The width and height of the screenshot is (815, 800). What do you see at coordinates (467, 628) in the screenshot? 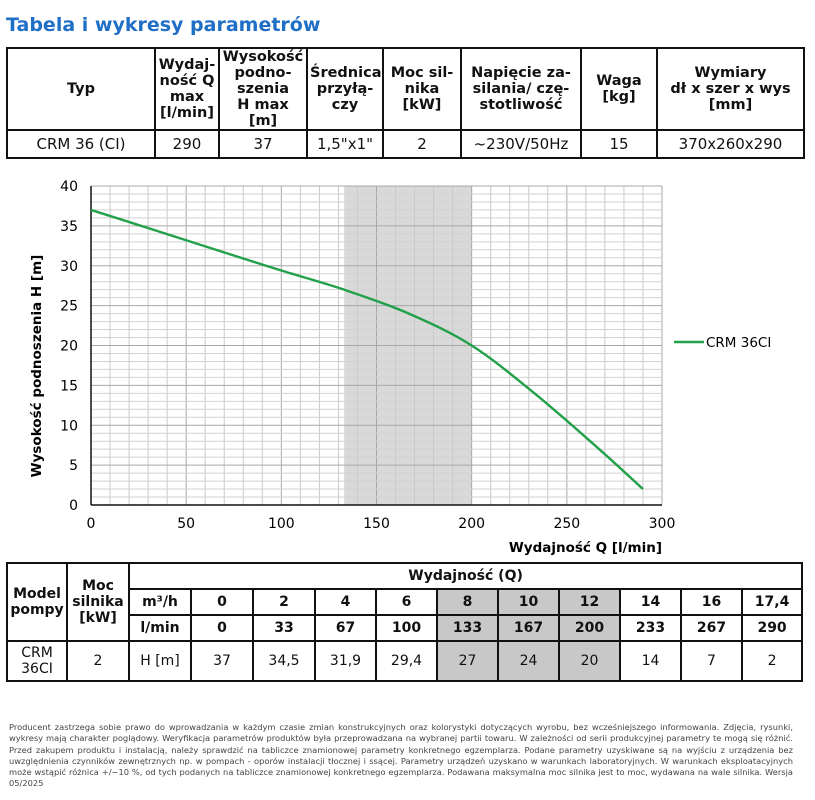
I see `lmin-cell: 133` at bounding box center [467, 628].